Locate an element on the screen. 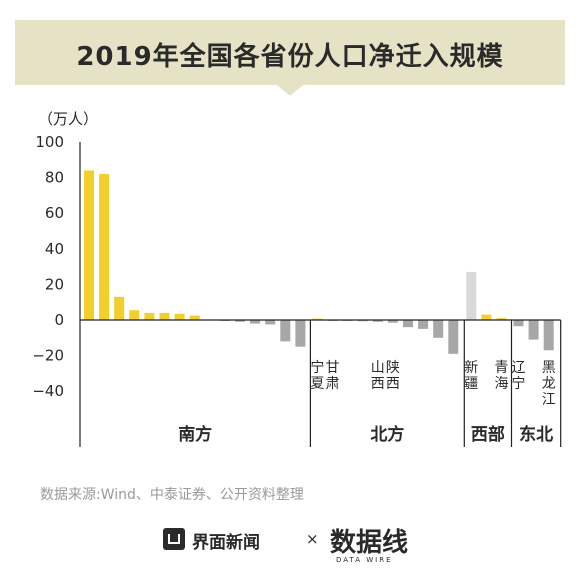 The image size is (580, 580). bar-南方-2 is located at coordinates (119, 308).